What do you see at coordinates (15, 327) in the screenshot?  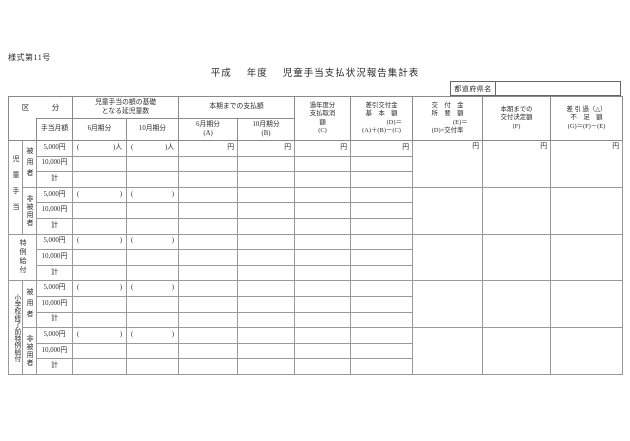 I see `section-pre-elementary-special: 小学校修了前特例給付` at bounding box center [15, 327].